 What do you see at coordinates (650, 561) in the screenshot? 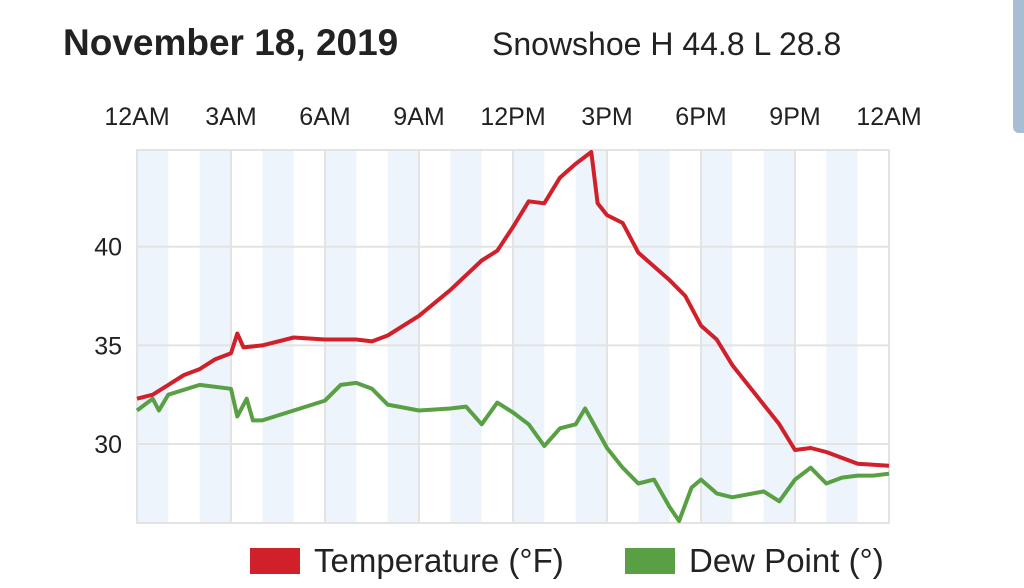
I see `legend-swatch-dew-point` at bounding box center [650, 561].